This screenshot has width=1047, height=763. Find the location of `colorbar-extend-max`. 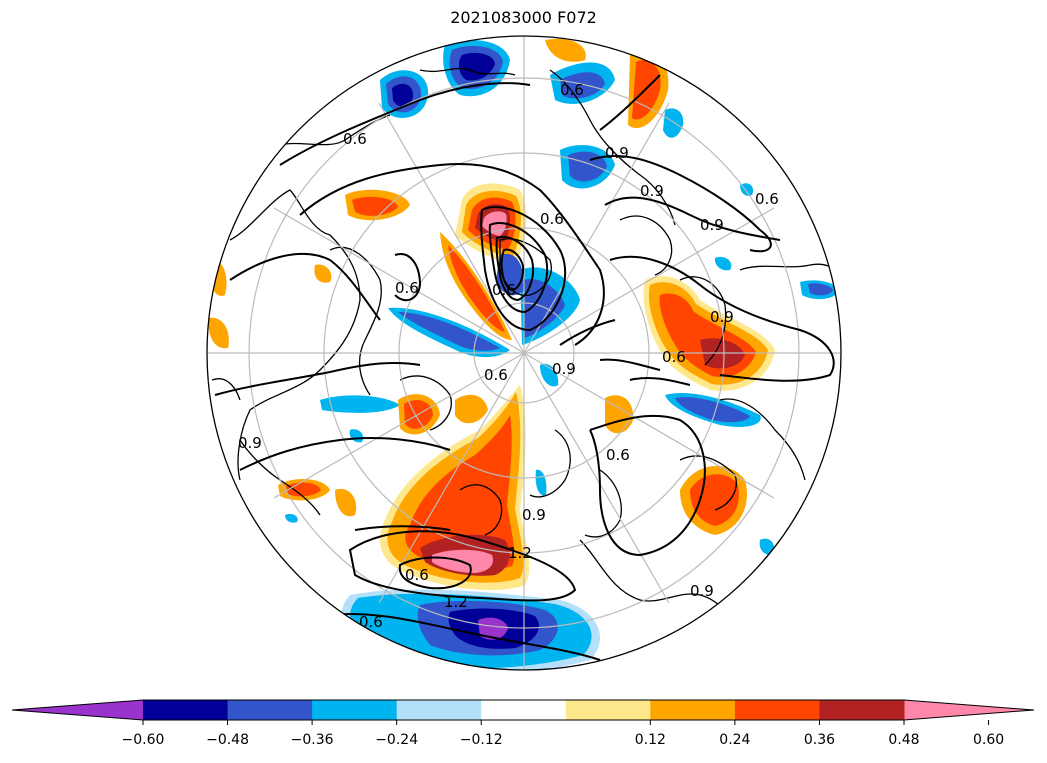

colorbar-extend-max is located at coordinates (969, 710).